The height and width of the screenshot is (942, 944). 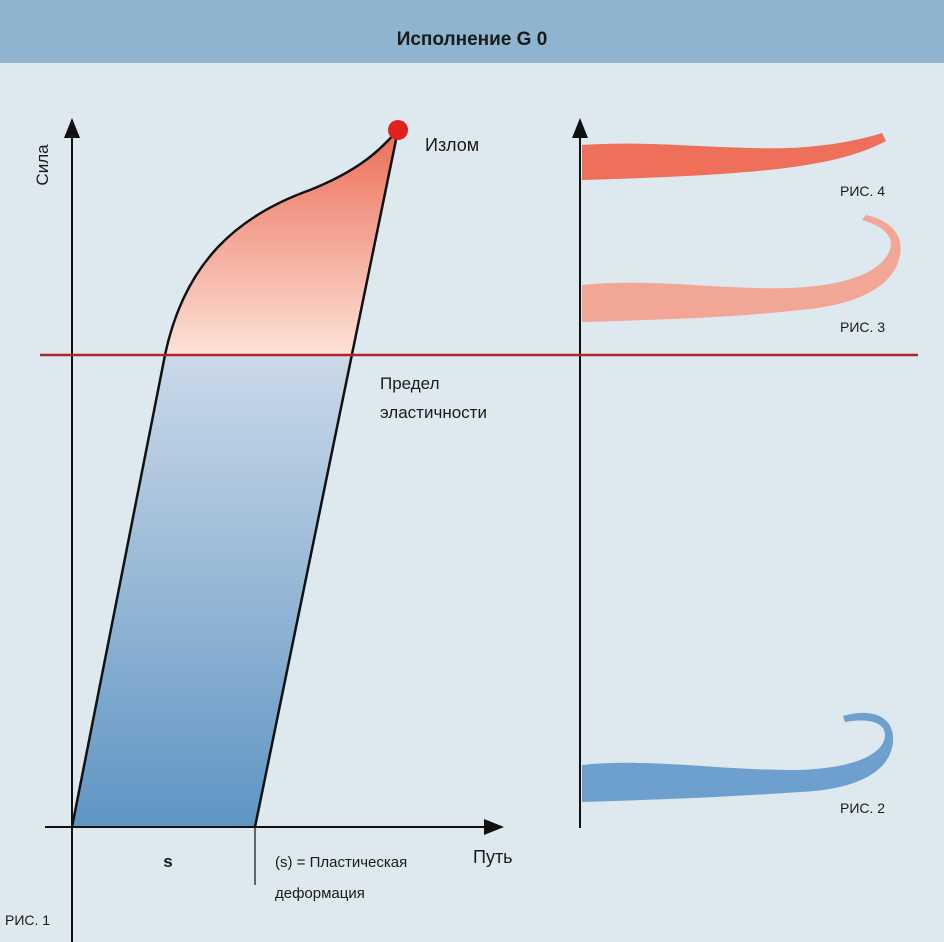 What do you see at coordinates (320, 893) in the screenshot?
I see `plastic-label: деформация` at bounding box center [320, 893].